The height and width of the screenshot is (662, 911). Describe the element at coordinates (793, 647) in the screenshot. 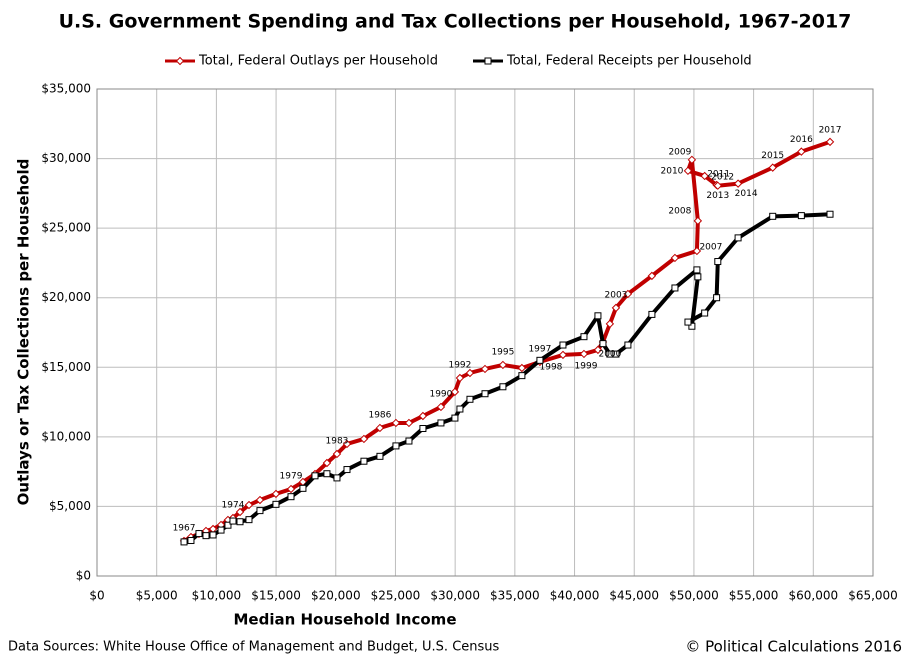

I see `credit-note: © Political Calculations 2016` at that location.